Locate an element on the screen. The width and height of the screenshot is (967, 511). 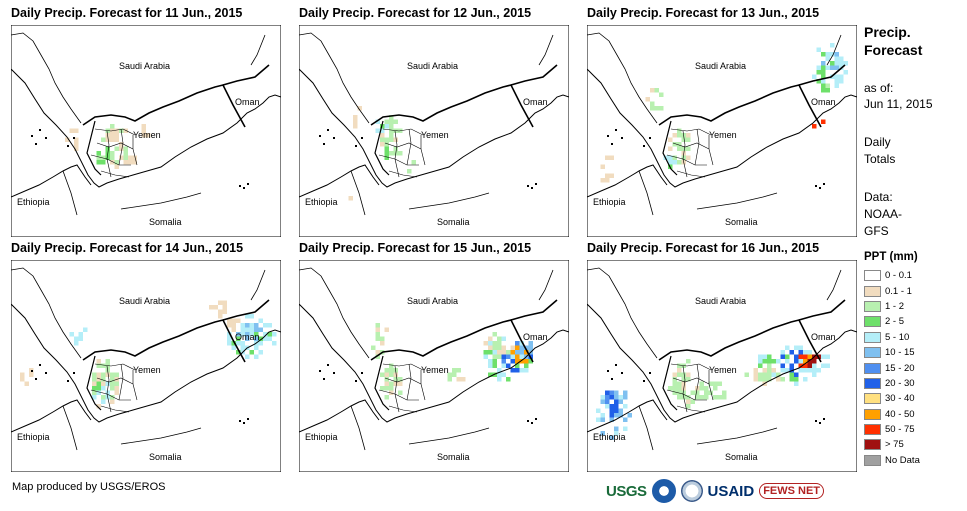
legend-label: 2 - 5 is located at coordinates (895, 322).